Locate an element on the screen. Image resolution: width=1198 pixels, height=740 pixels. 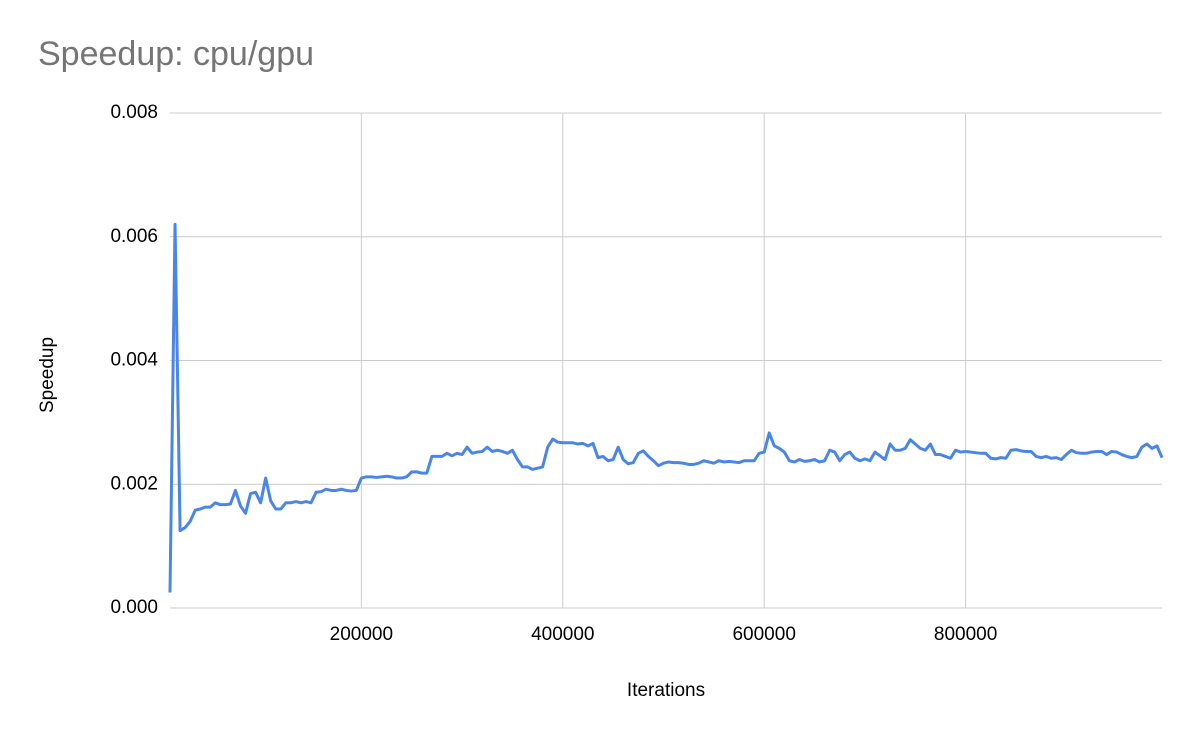
y-axis-label: Speedup is located at coordinates (47, 375).